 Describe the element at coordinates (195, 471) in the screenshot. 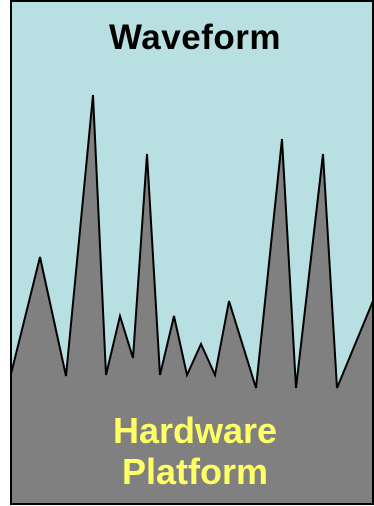

I see `platform-label-line2: Platform` at that location.